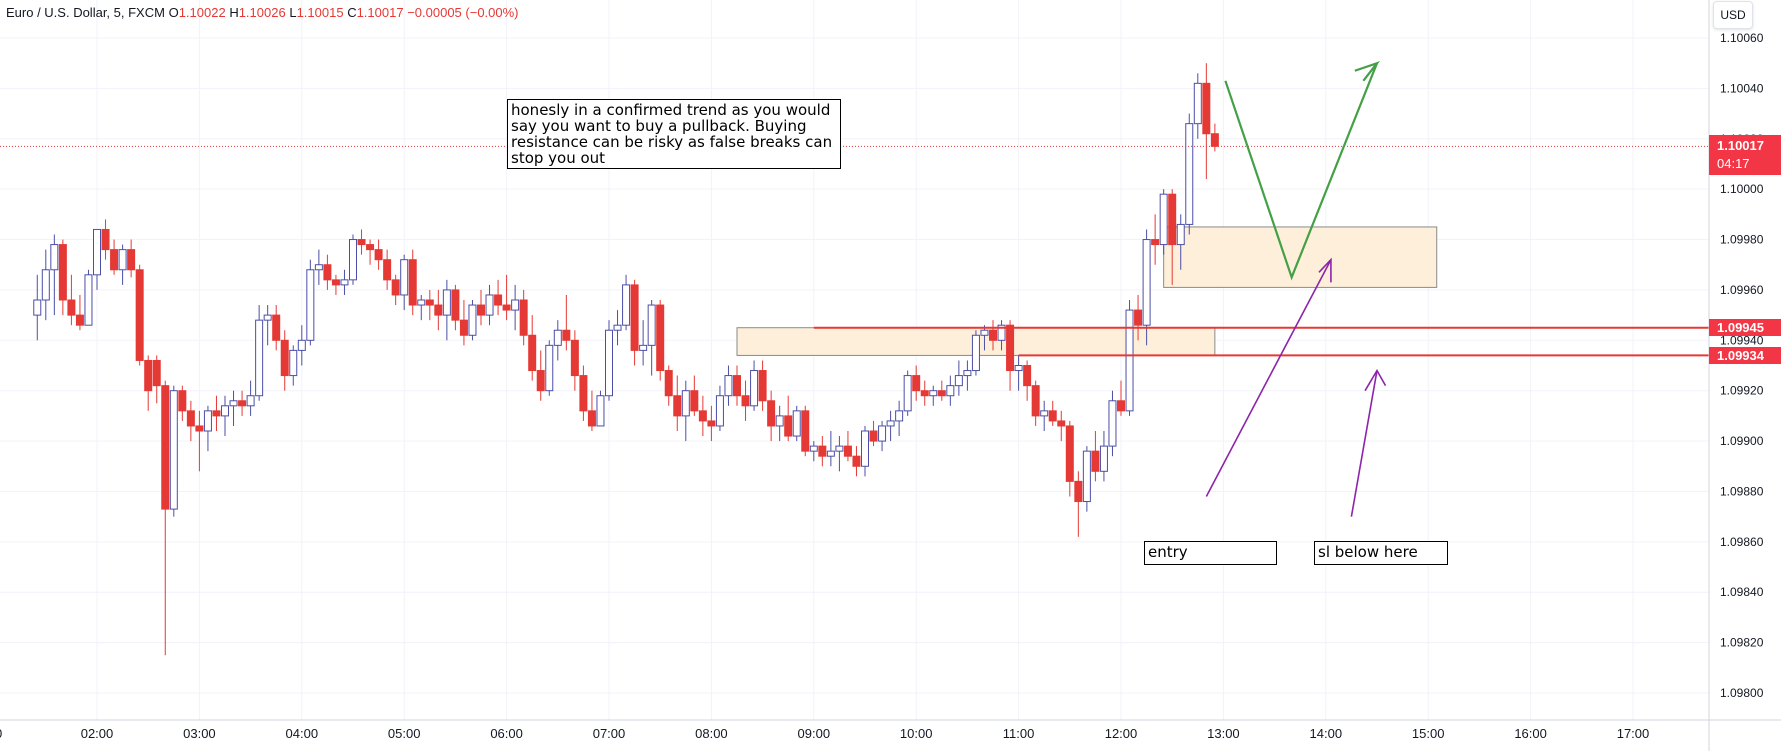 Image resolution: width=1781 pixels, height=751 pixels. What do you see at coordinates (1742, 391) in the screenshot?
I see `y-tick-label: 1.09920` at bounding box center [1742, 391].